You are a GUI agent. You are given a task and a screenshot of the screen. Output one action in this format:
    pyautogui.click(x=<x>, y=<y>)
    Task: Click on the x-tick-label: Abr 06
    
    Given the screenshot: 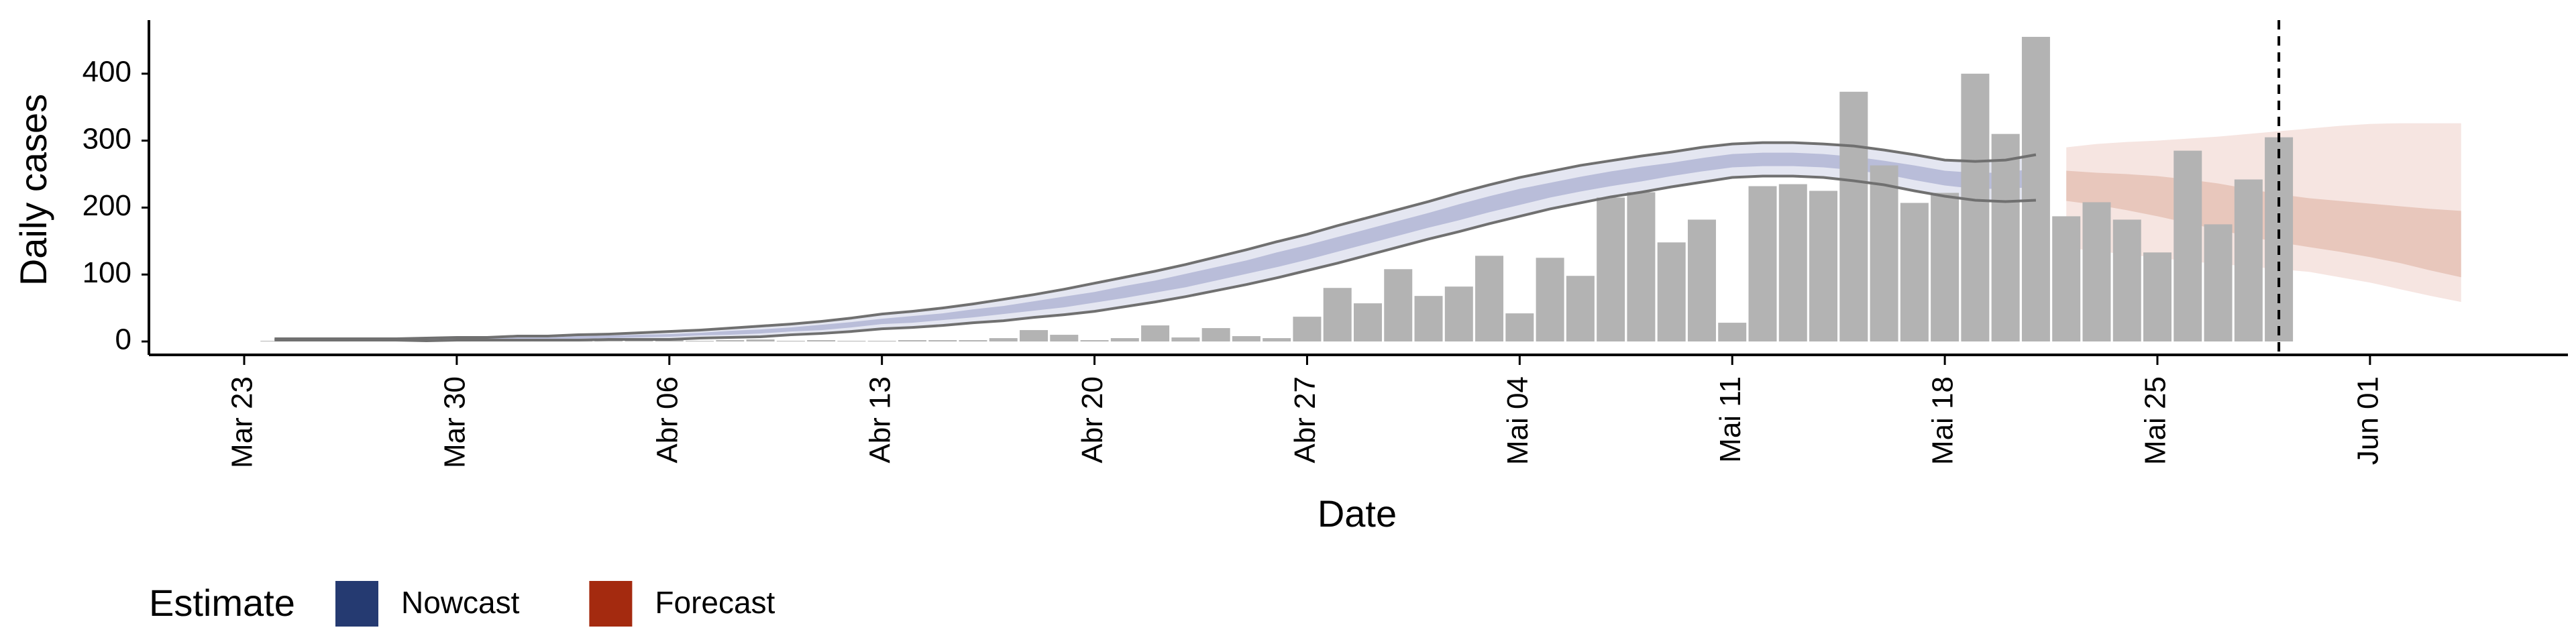 What is the action you would take?
    pyautogui.click(x=667, y=420)
    